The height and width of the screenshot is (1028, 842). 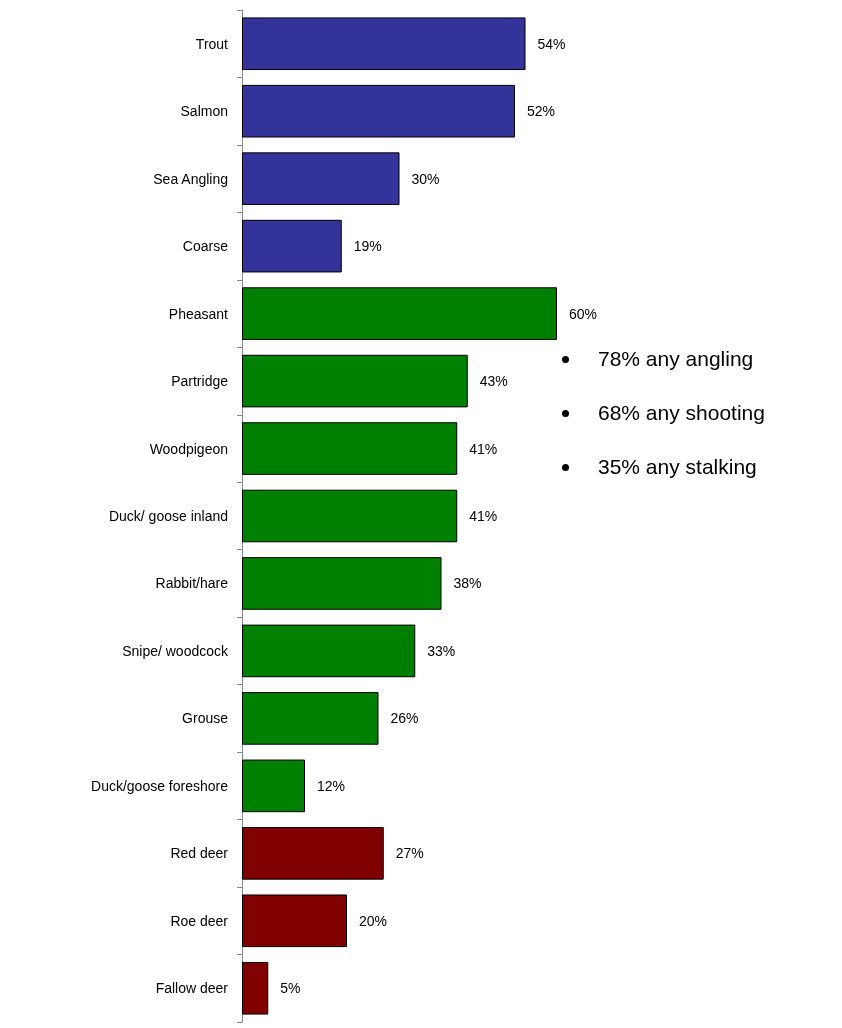 I want to click on y-tick-label: Duck/goose foreshore, so click(x=160, y=785).